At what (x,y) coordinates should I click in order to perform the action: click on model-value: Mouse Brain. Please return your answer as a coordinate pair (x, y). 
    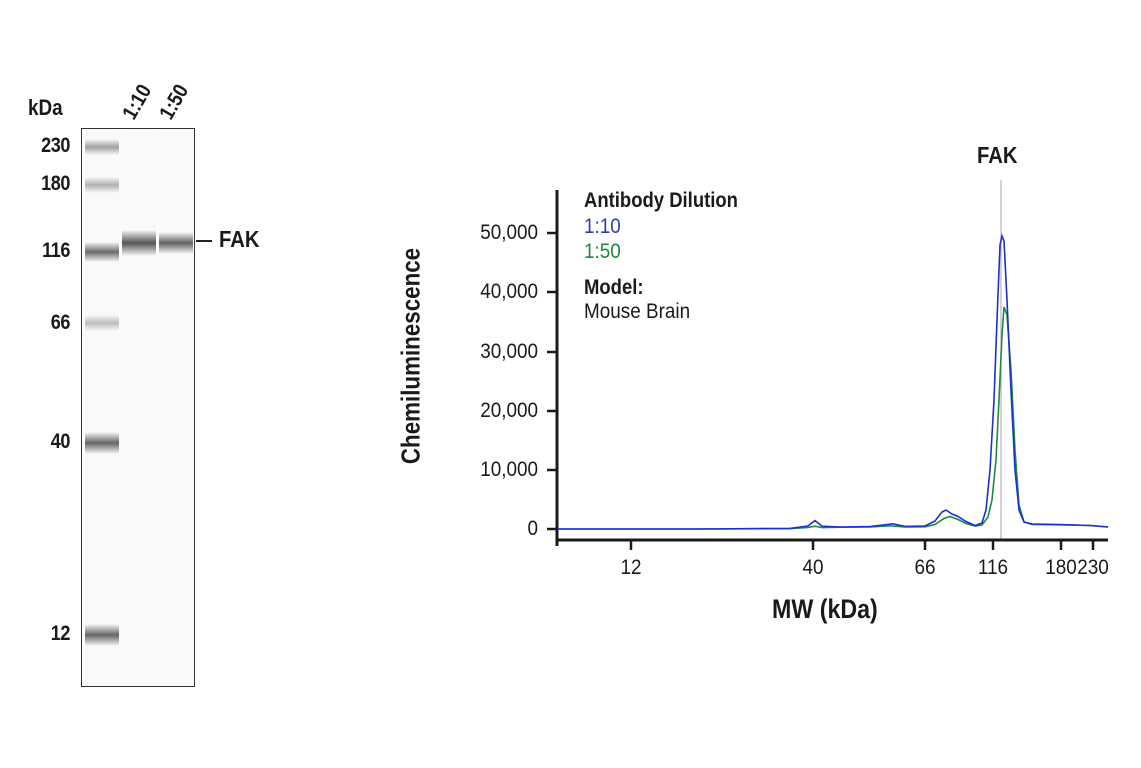
    Looking at the image, I should click on (637, 311).